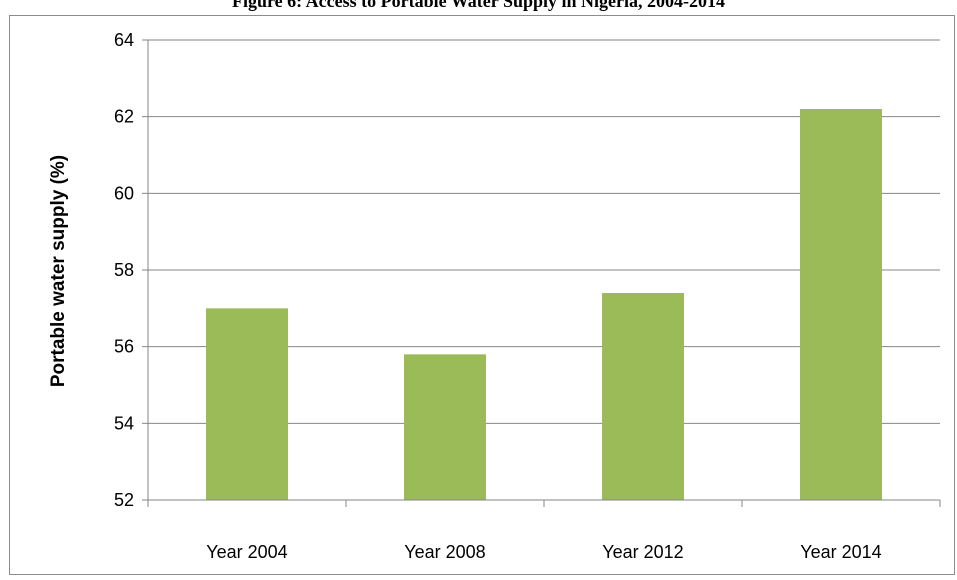 The image size is (957, 580). I want to click on x-tick-labels: Year 2004 Year 2008 Year 2012 Year 2014, so click(543, 552).